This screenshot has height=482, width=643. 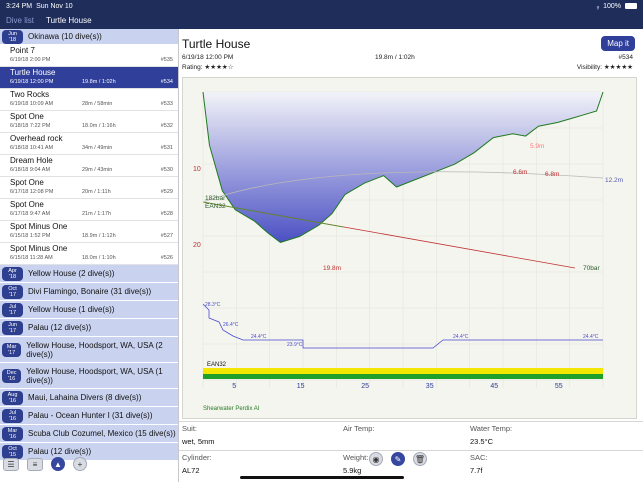 I want to click on chart-annotation: EAN32, so click(x=215, y=206).